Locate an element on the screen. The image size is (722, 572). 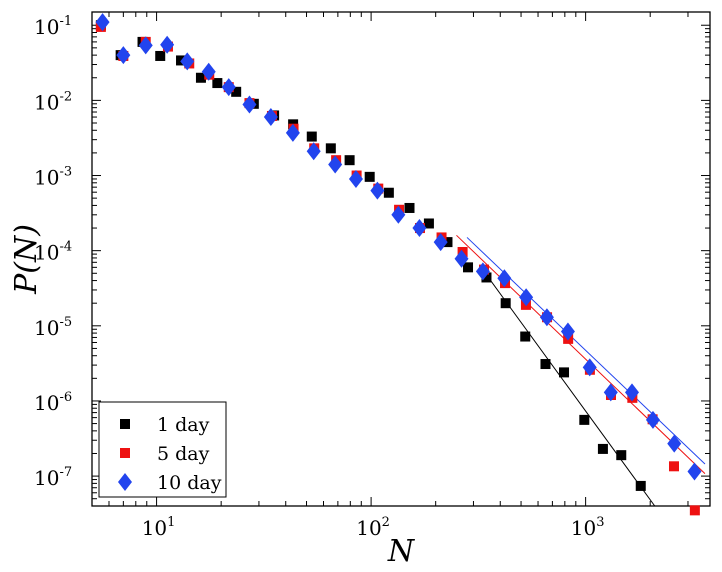
y-tick-label: 10⁻⁴ is located at coordinates (53, 252).